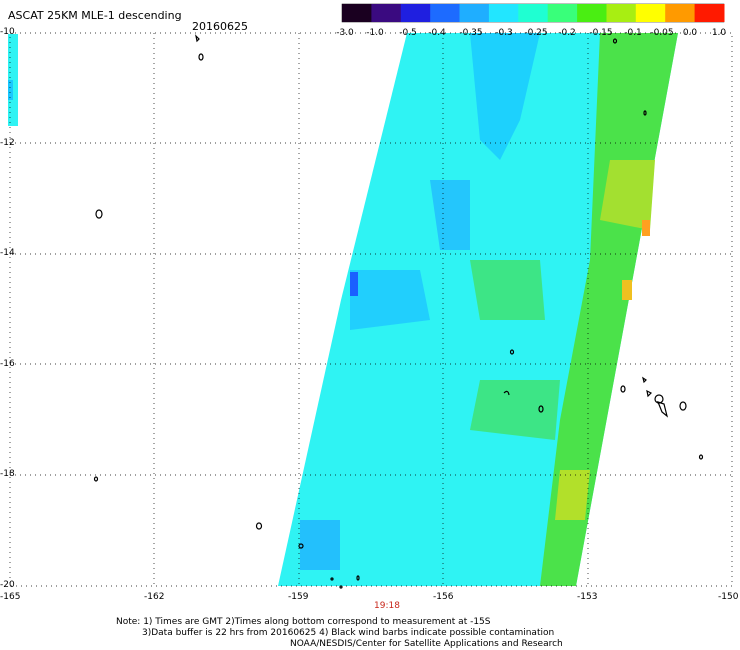  What do you see at coordinates (437, 33) in the screenshot?
I see `colorbar-label: -0.4` at bounding box center [437, 33].